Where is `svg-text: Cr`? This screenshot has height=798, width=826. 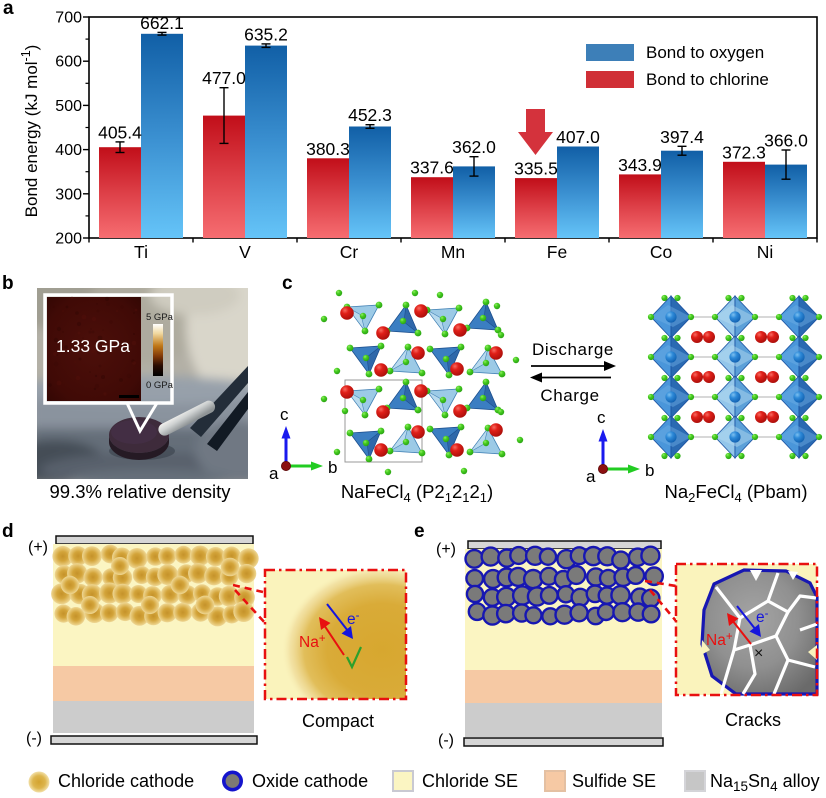 svg-text: Cr is located at coordinates (349, 252).